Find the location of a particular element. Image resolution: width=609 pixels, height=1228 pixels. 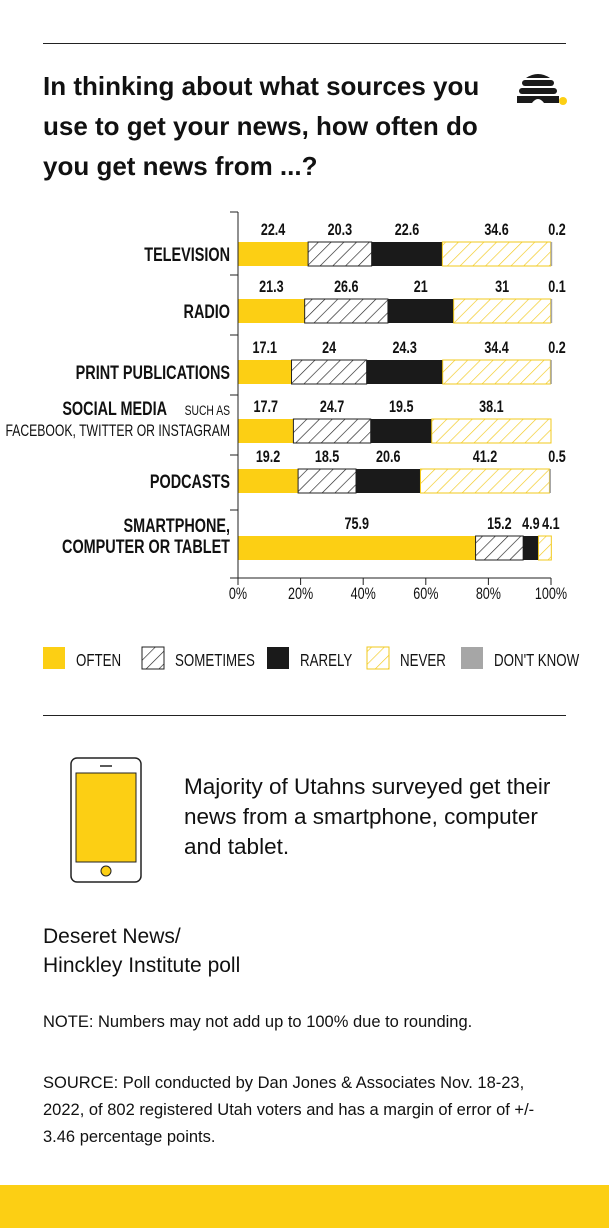

legend-swatch-sometimes is located at coordinates (153, 658).